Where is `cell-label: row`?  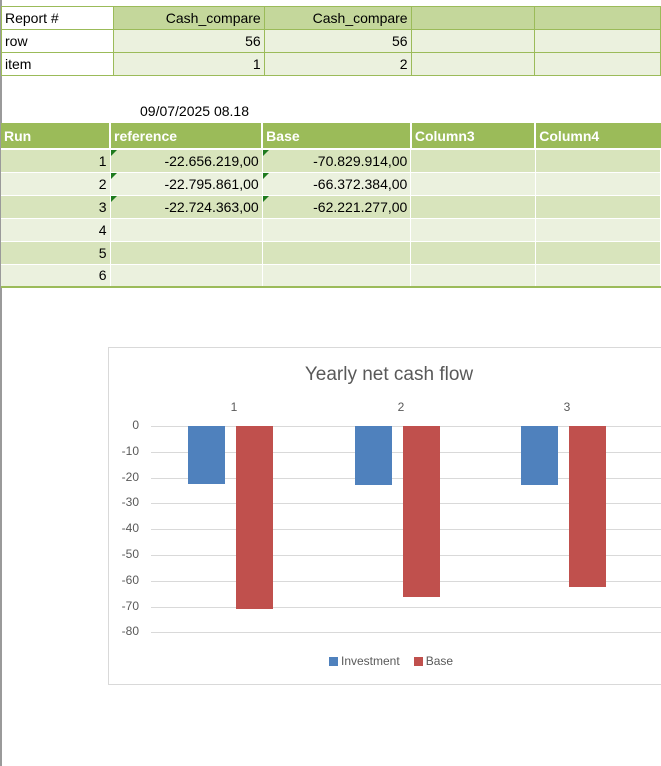
cell-label: row is located at coordinates (57, 41).